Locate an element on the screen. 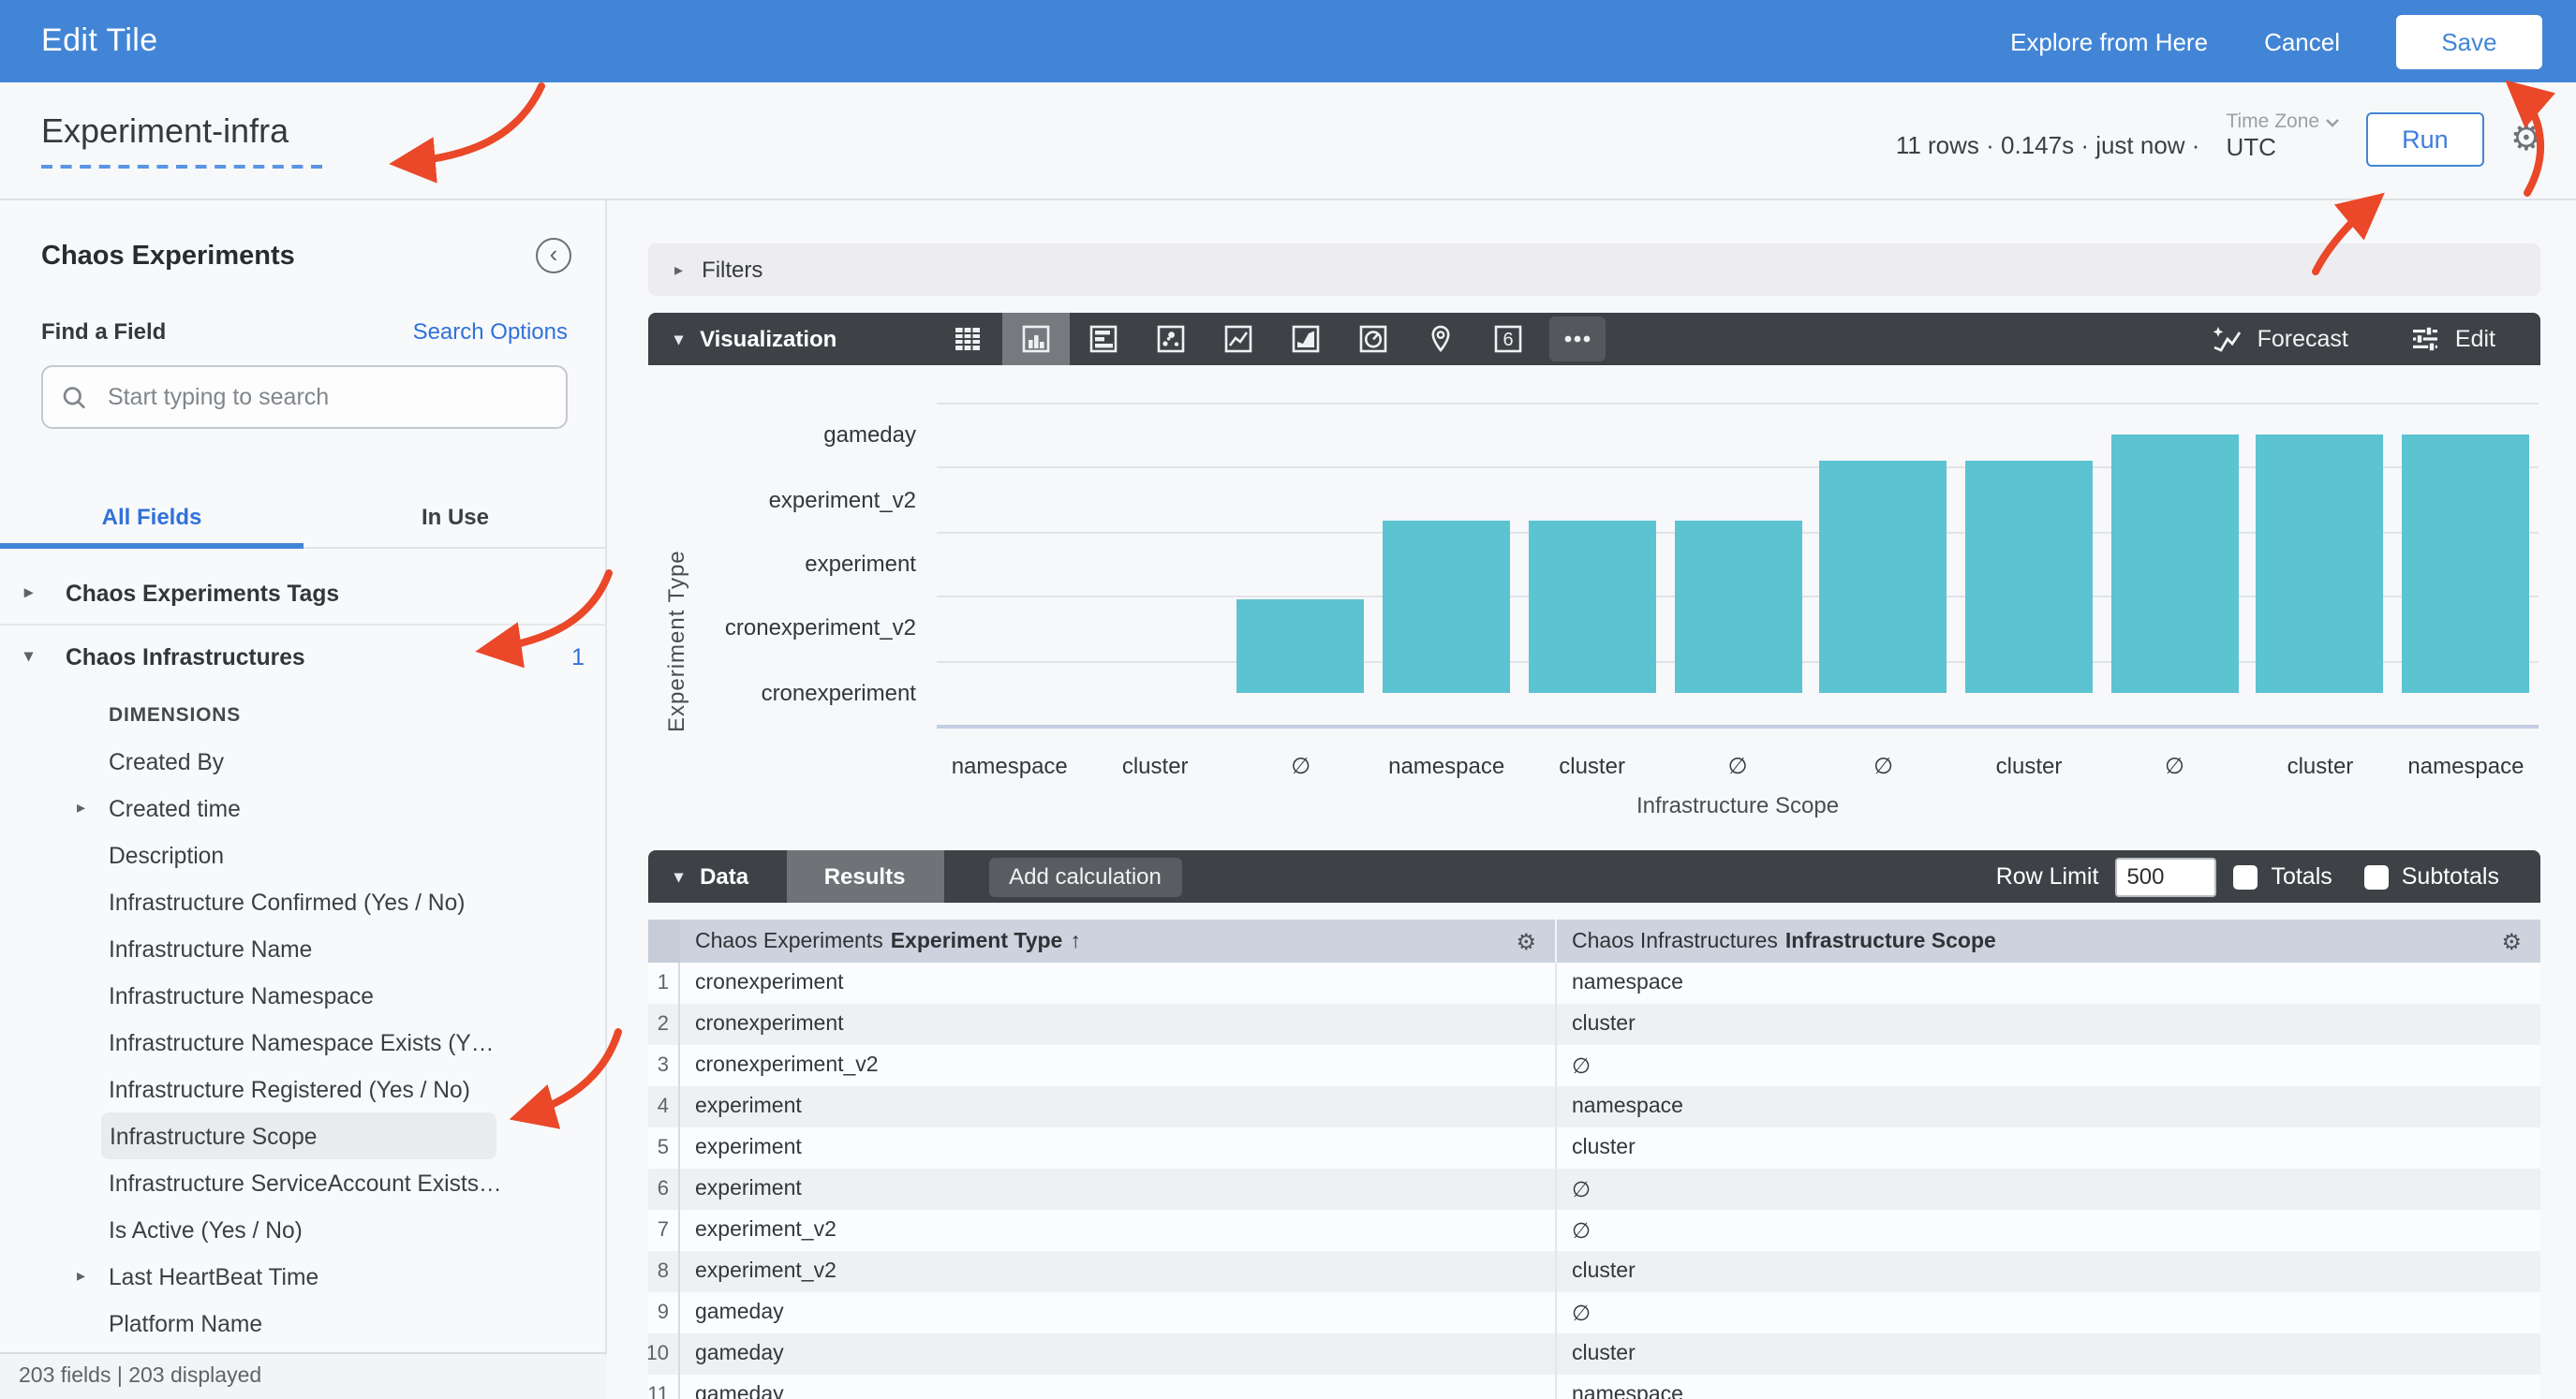 This screenshot has height=1399, width=2576. top-app-bar: Edit Tile Explore from Here Cancel Save is located at coordinates (1288, 41).